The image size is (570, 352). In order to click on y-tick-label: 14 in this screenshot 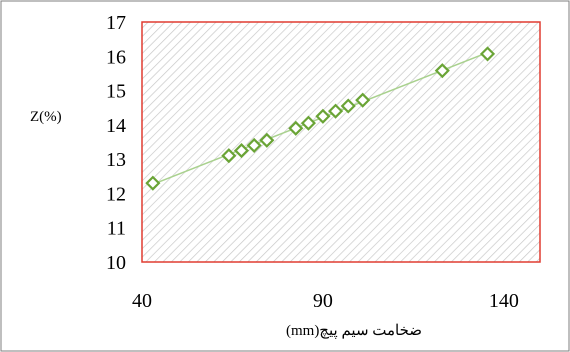, I will do `click(116, 126)`.